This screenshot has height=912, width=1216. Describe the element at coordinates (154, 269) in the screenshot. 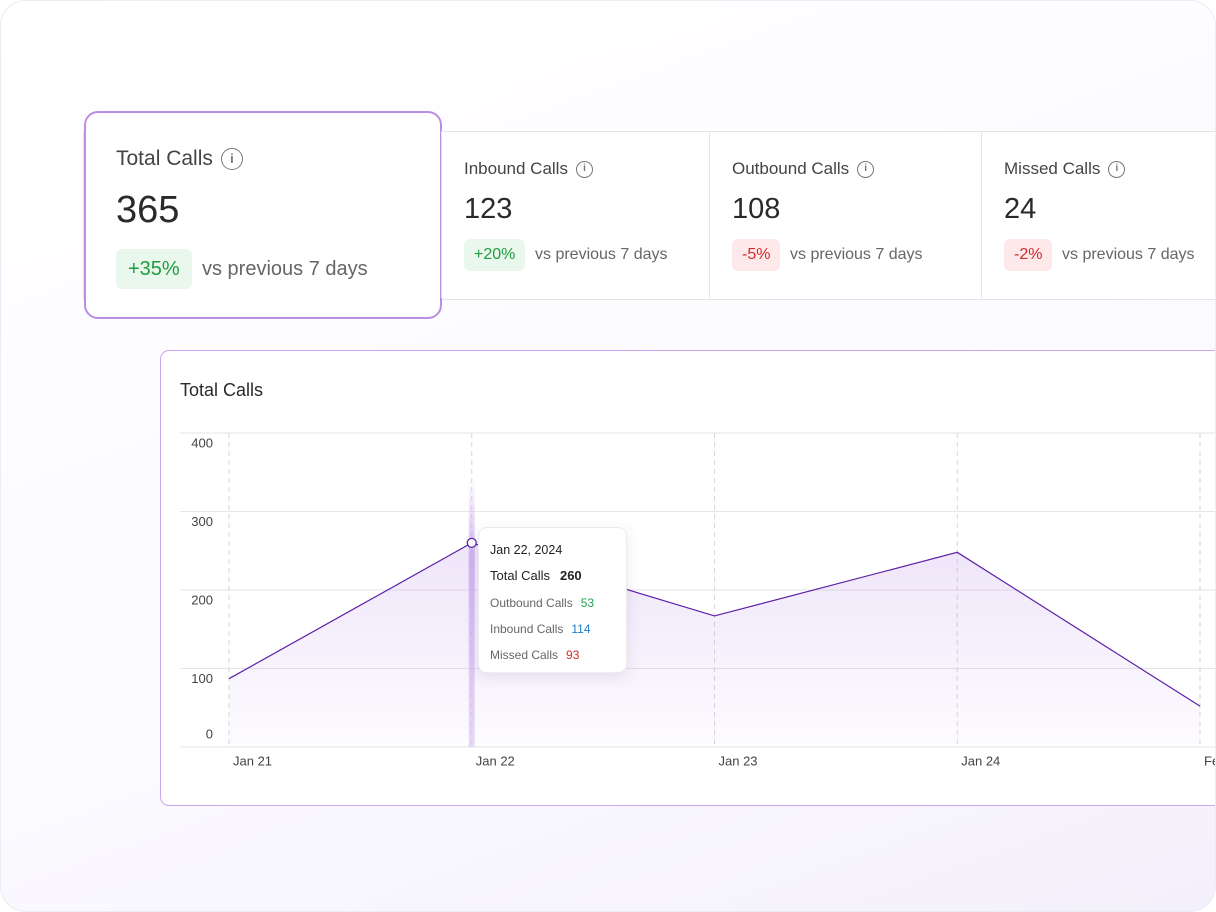

I see `change-badge: +35%` at that location.